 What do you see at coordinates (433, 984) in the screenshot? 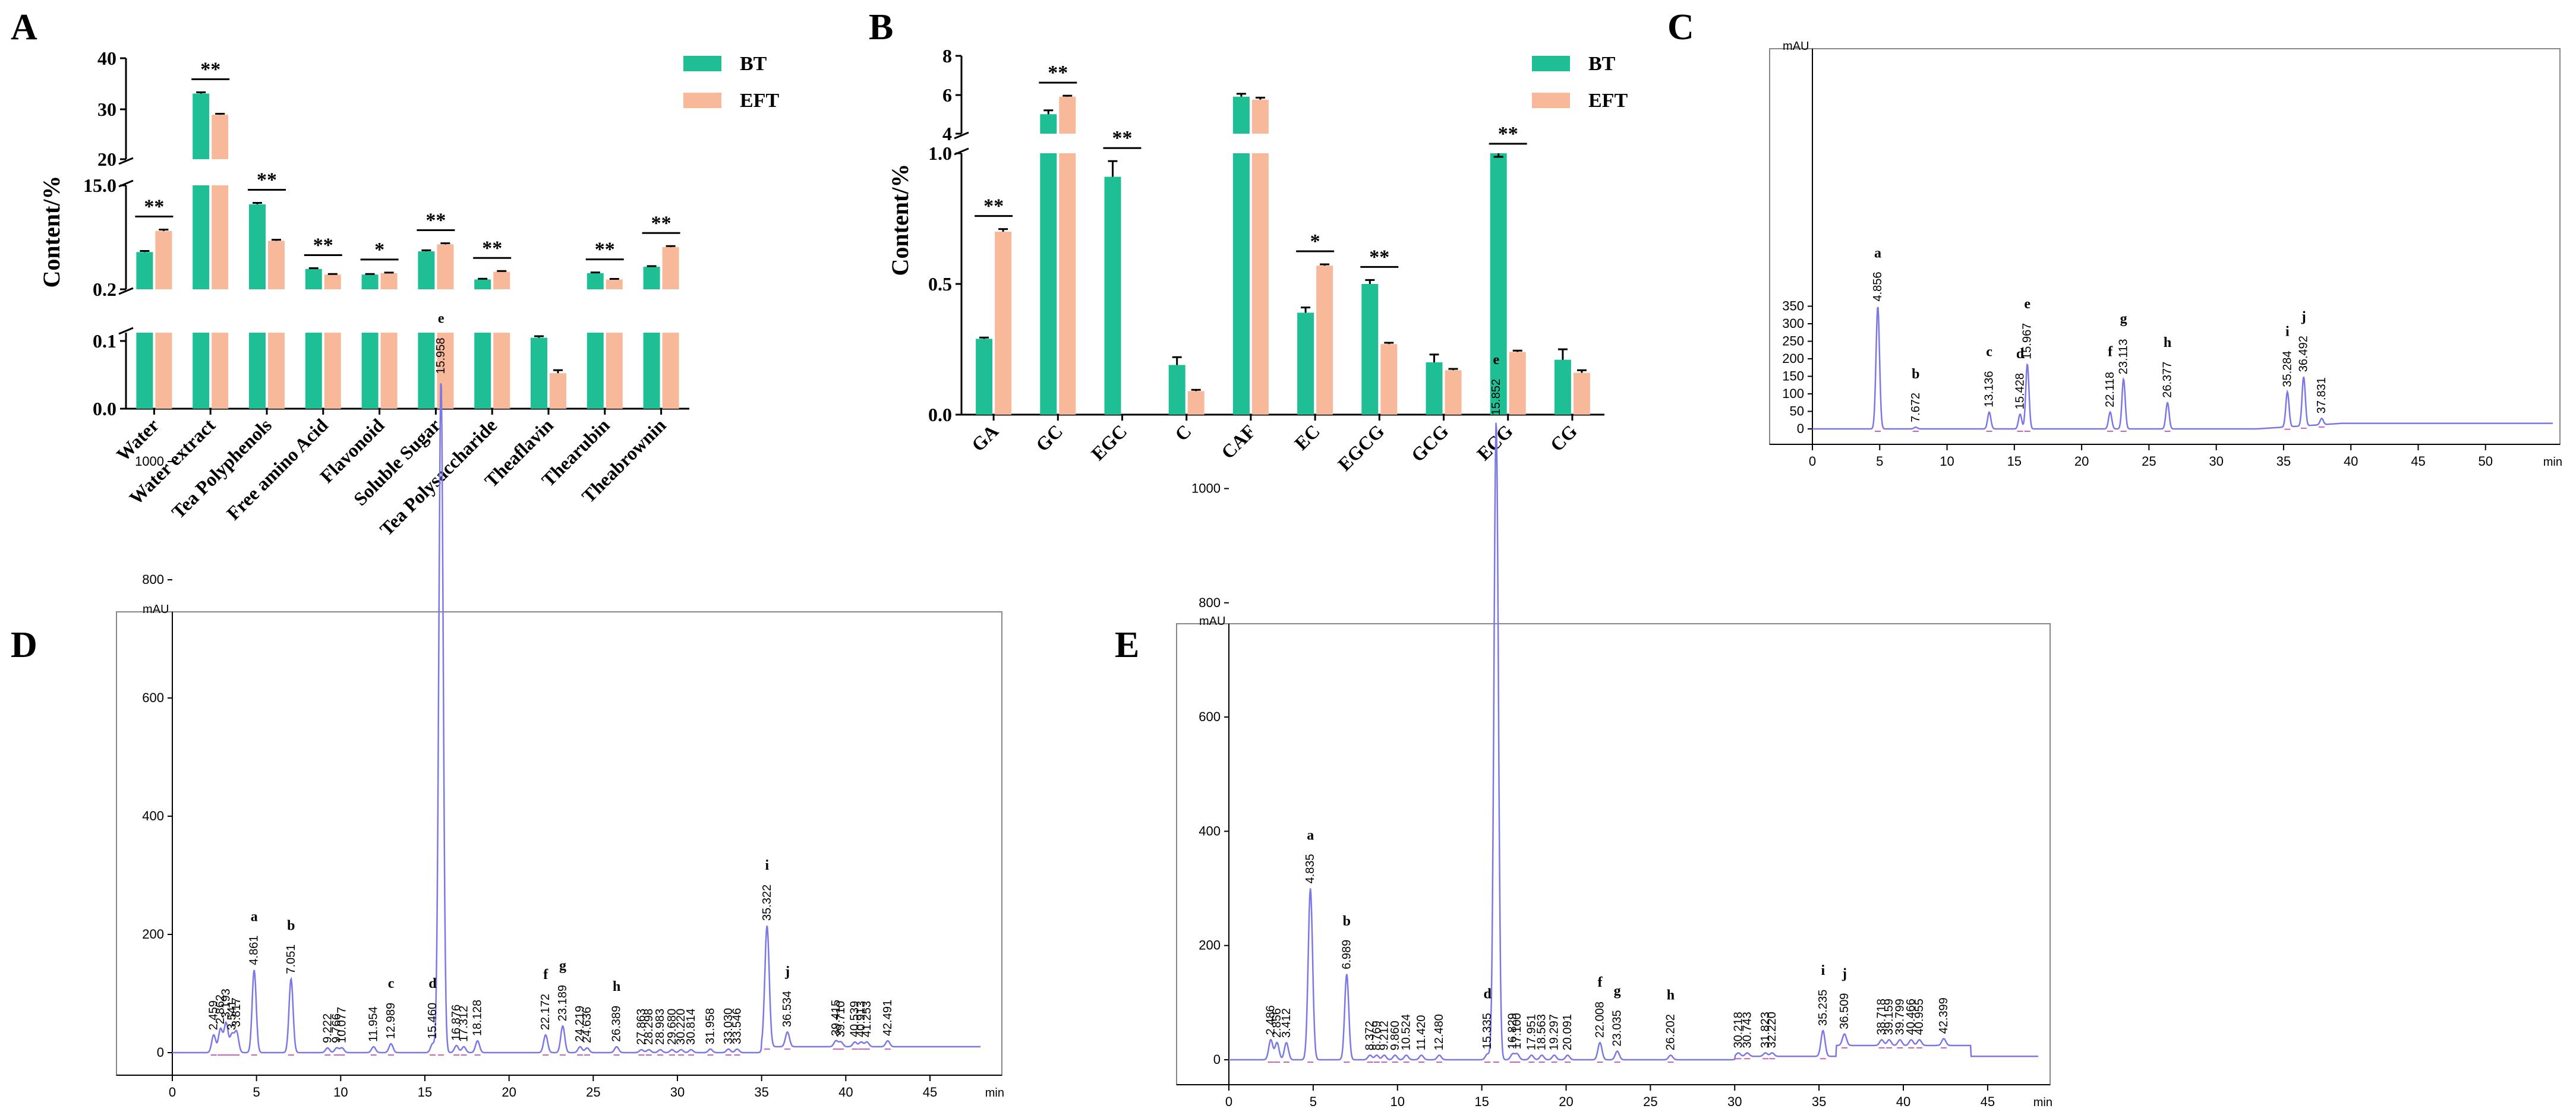
I see `peak-tag: d` at bounding box center [433, 984].